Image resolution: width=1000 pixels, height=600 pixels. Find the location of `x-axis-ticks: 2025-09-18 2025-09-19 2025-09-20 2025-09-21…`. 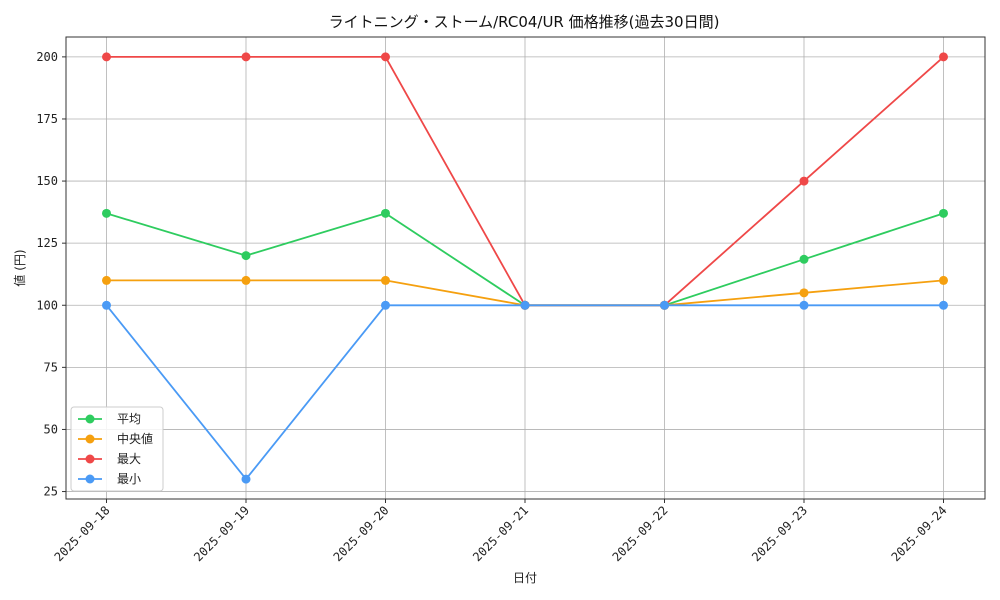

x-axis-ticks: 2025-09-18 2025-09-19 2025-09-20 2025-09-21… is located at coordinates (501, 531).